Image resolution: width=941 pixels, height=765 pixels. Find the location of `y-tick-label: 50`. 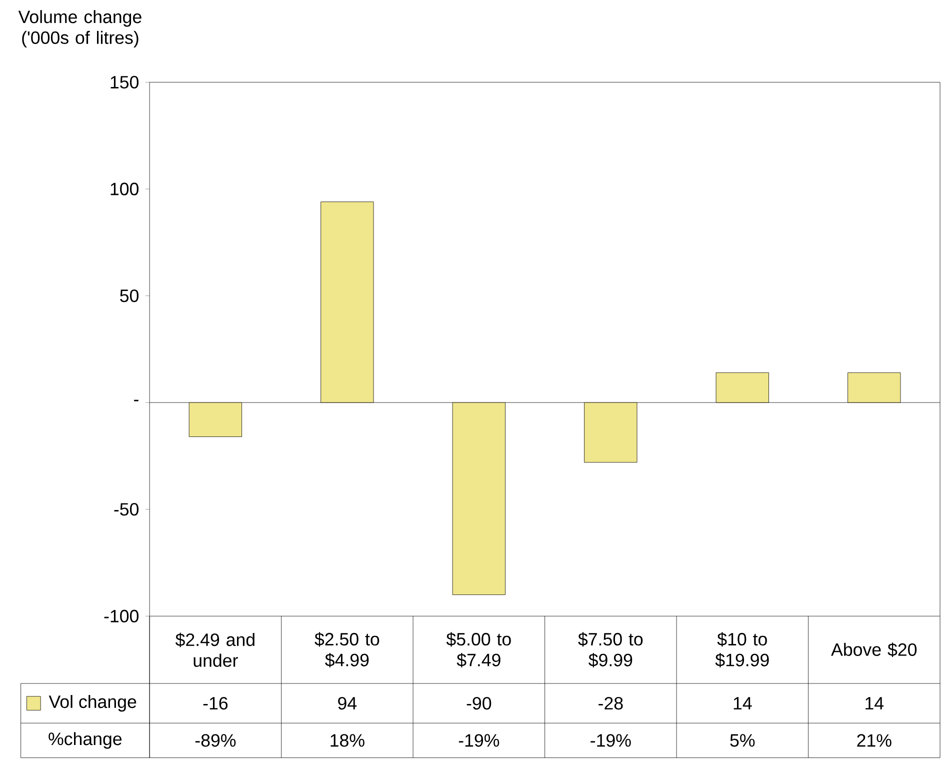

y-tick-label: 50 is located at coordinates (129, 296).